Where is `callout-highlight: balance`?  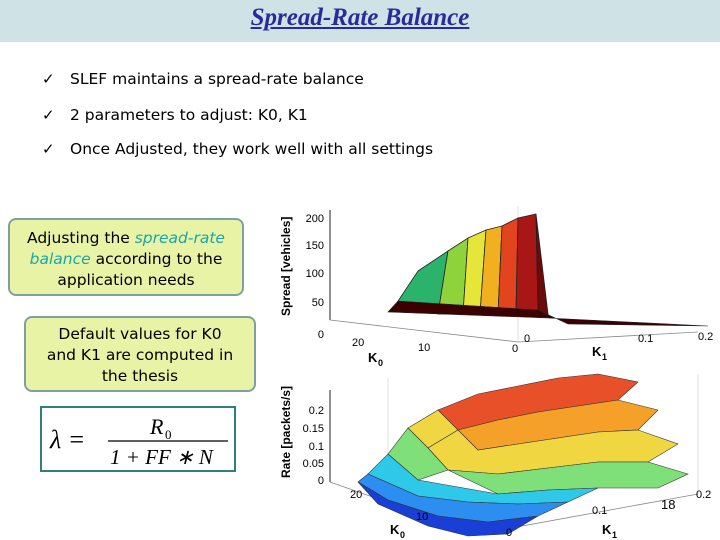 callout-highlight: balance is located at coordinates (60, 259).